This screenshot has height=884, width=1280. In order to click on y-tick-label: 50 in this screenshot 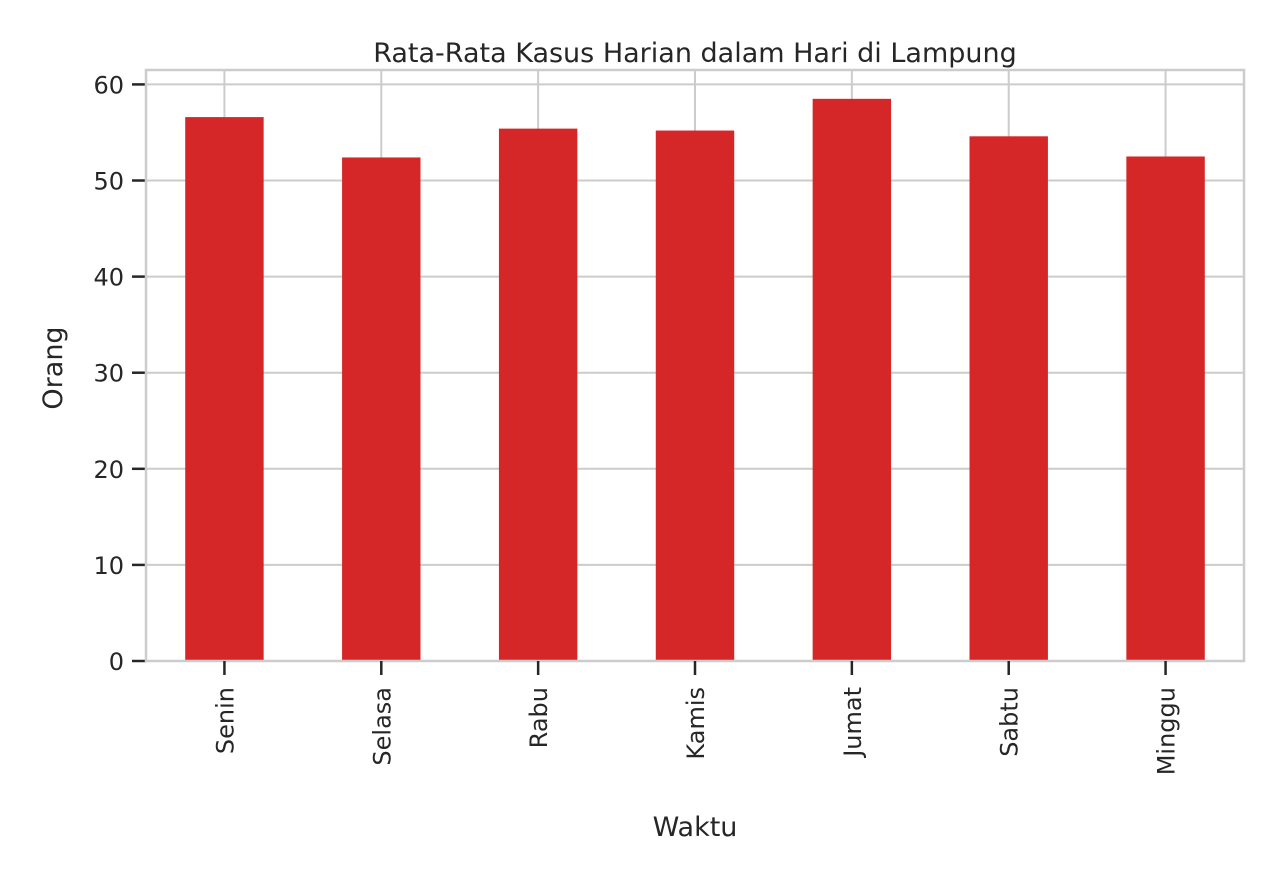, I will do `click(108, 182)`.